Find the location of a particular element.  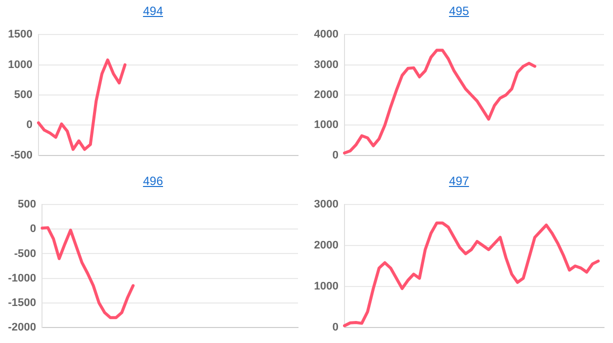

y-tick-label: -1000 is located at coordinates (22, 278).